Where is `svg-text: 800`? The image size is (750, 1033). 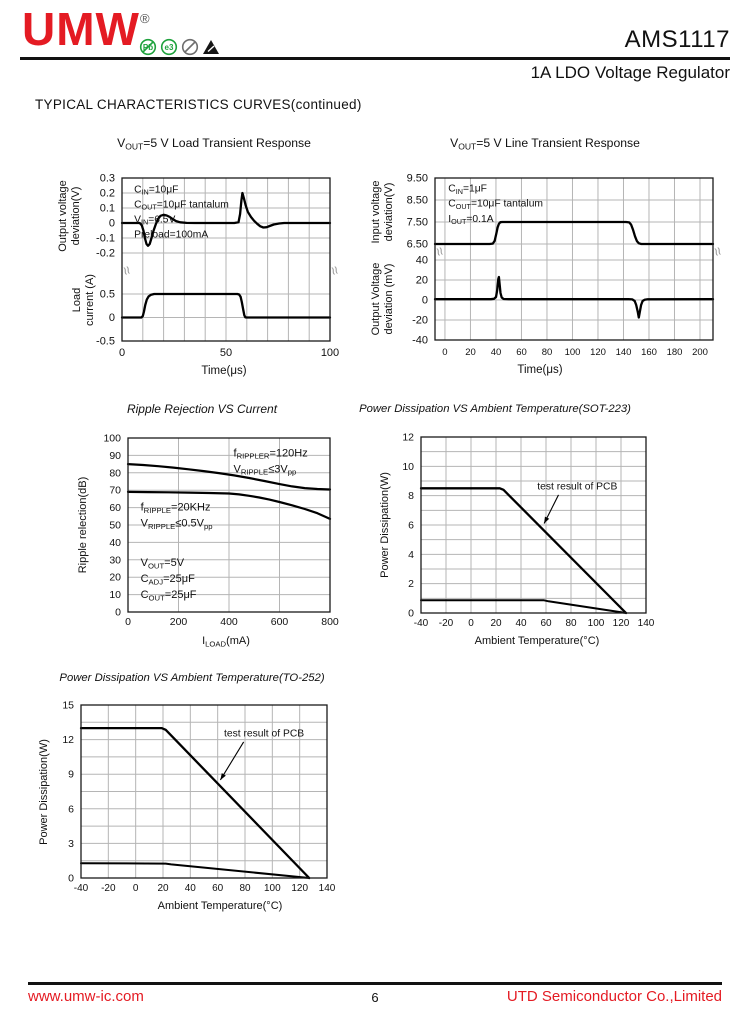 svg-text: 800 is located at coordinates (330, 622).